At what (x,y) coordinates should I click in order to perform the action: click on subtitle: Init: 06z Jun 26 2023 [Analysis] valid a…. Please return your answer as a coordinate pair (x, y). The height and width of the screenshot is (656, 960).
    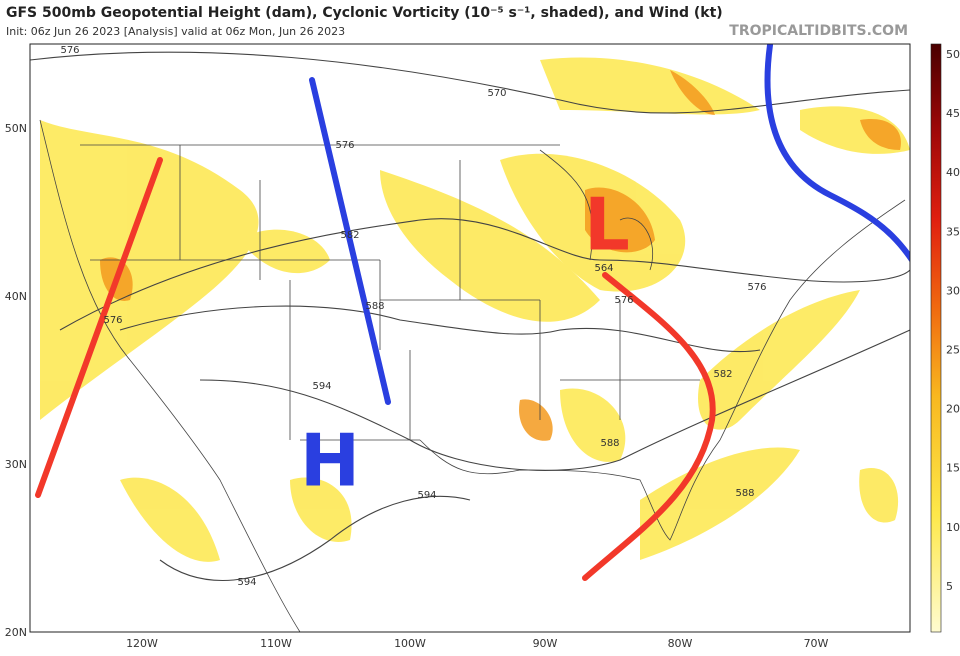
    Looking at the image, I should click on (175, 31).